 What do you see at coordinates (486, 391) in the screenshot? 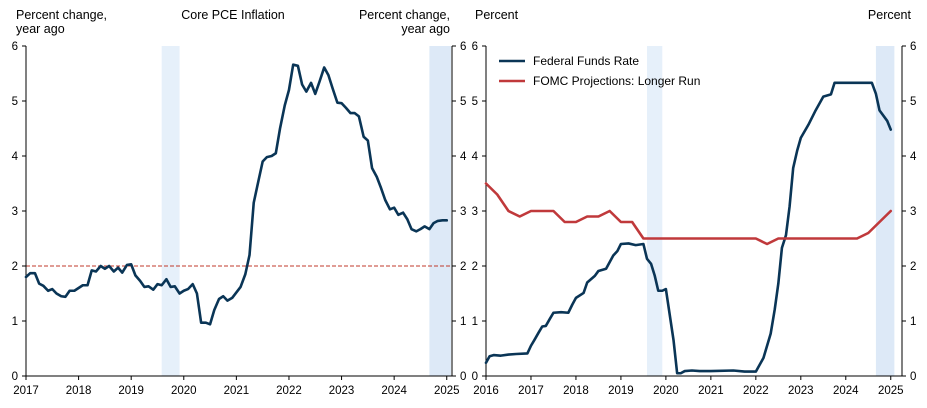
I see `x-tick-label: 2016` at bounding box center [486, 391].